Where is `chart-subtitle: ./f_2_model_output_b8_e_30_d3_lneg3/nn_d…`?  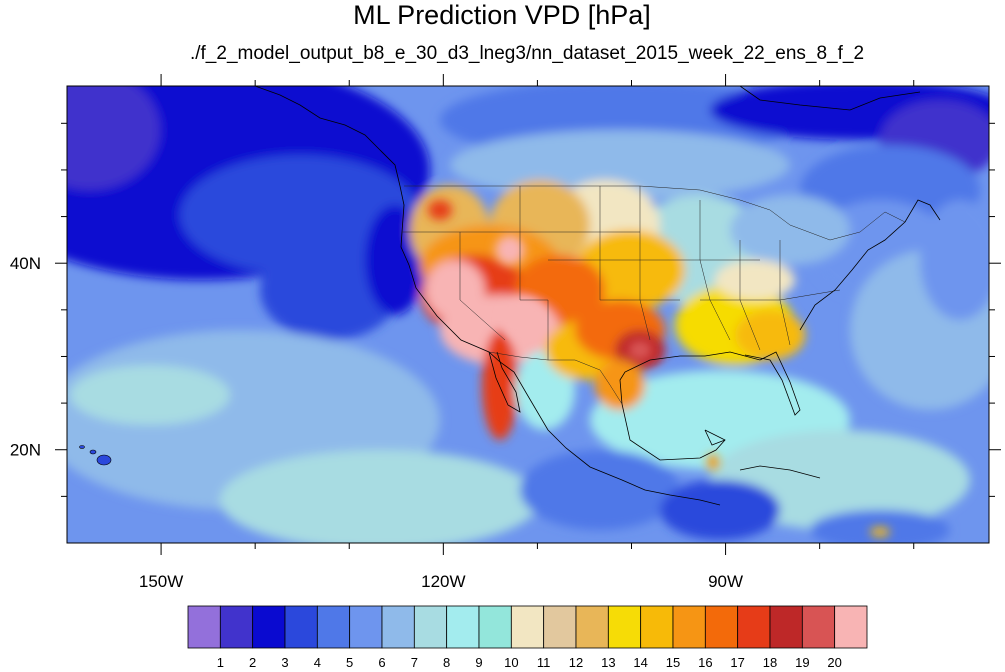
chart-subtitle: ./f_2_model_output_b8_e_30_d3_lneg3/nn_d… is located at coordinates (527, 53).